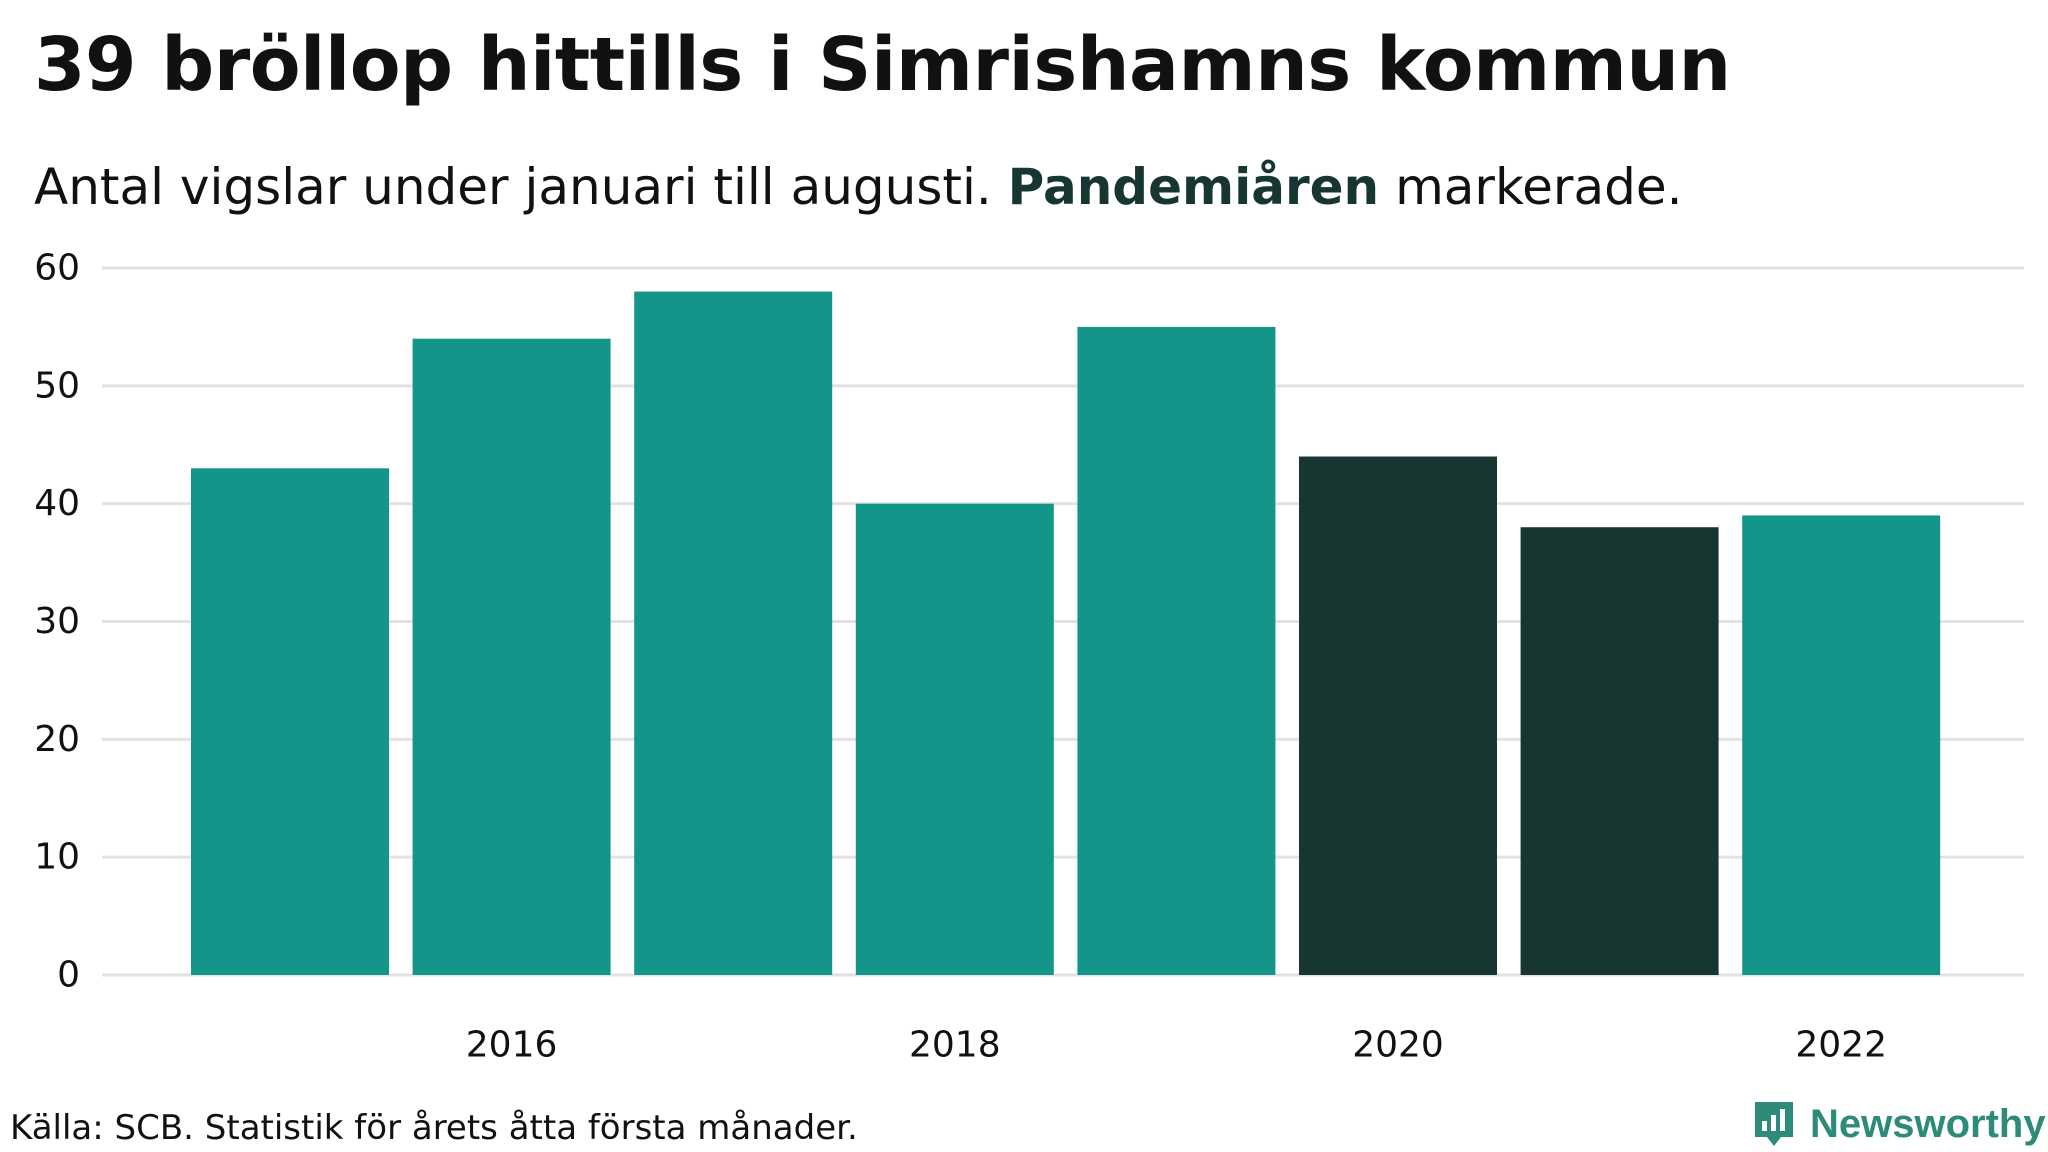 Image resolution: width=2048 pixels, height=1152 pixels. Describe the element at coordinates (1774, 1124) in the screenshot. I see `newsworthy-logo-icon` at that location.